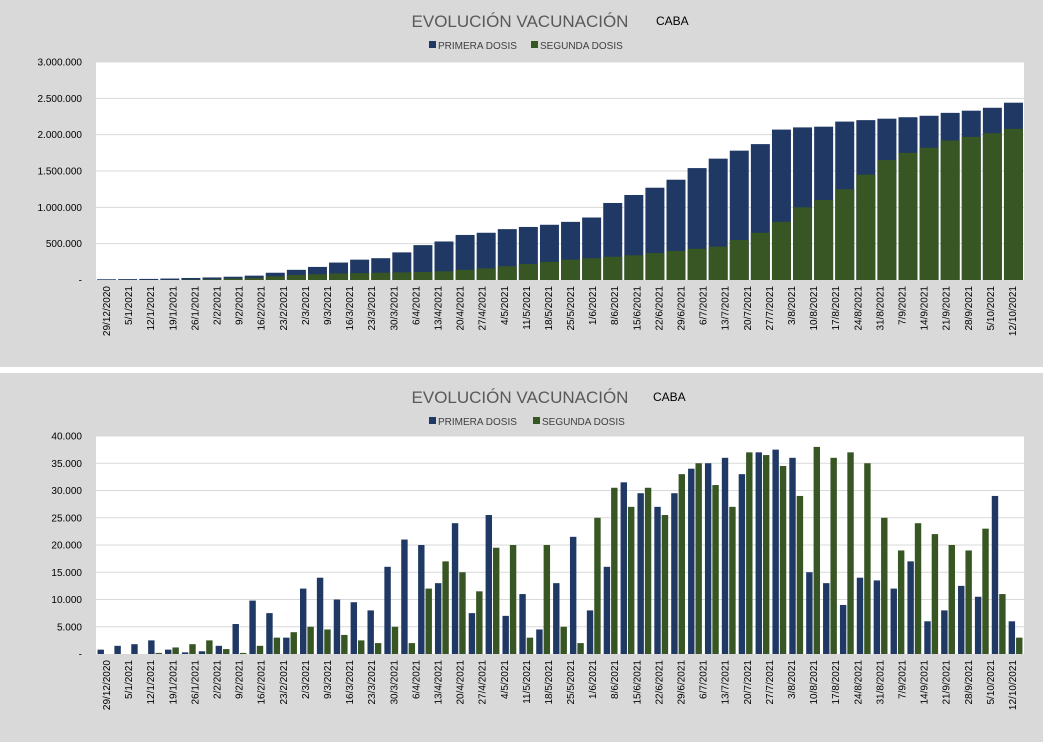 This screenshot has height=742, width=1043. What do you see at coordinates (416, 305) in the screenshot?
I see `x-tick-label: 6/4/2021` at bounding box center [416, 305].